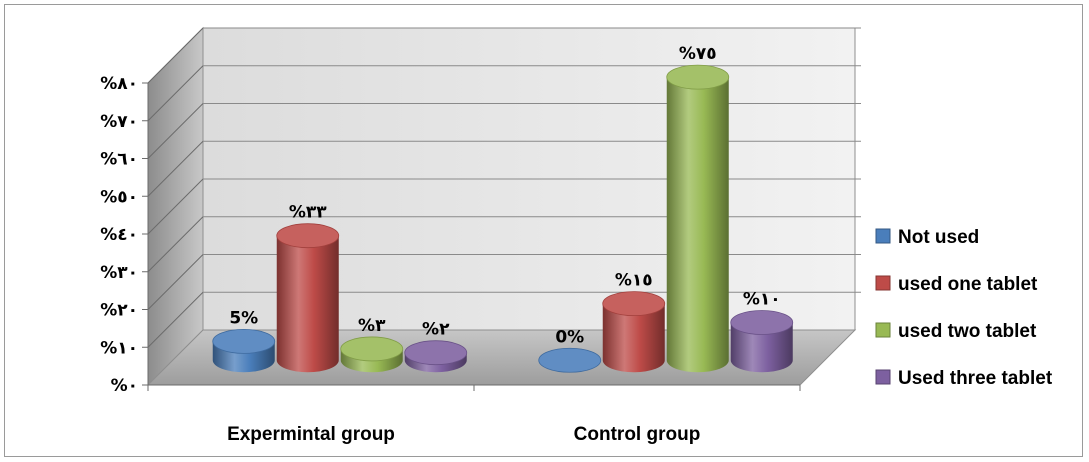  What do you see at coordinates (975, 378) in the screenshot?
I see `legend-label: Used three tablet` at bounding box center [975, 378].